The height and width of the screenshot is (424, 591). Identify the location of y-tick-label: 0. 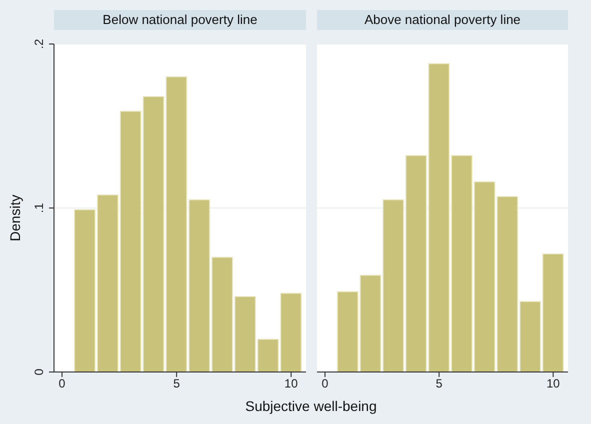
(39, 372).